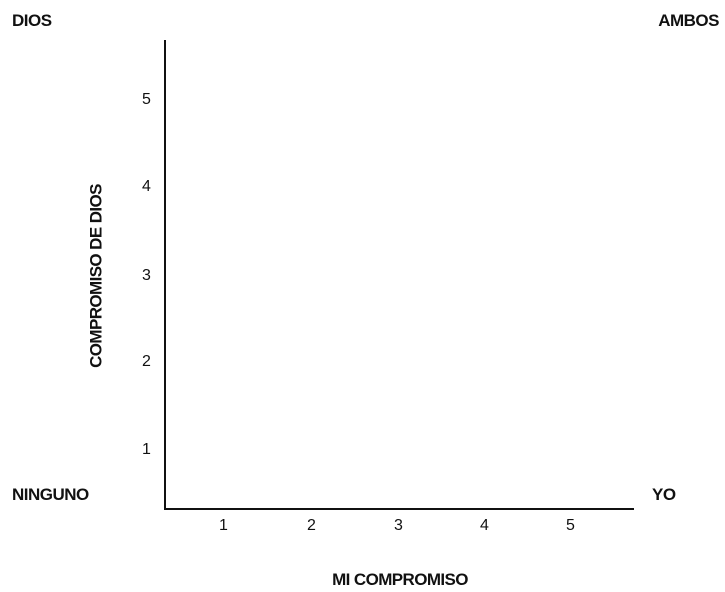  I want to click on y-tick-label-4: 4, so click(146, 186).